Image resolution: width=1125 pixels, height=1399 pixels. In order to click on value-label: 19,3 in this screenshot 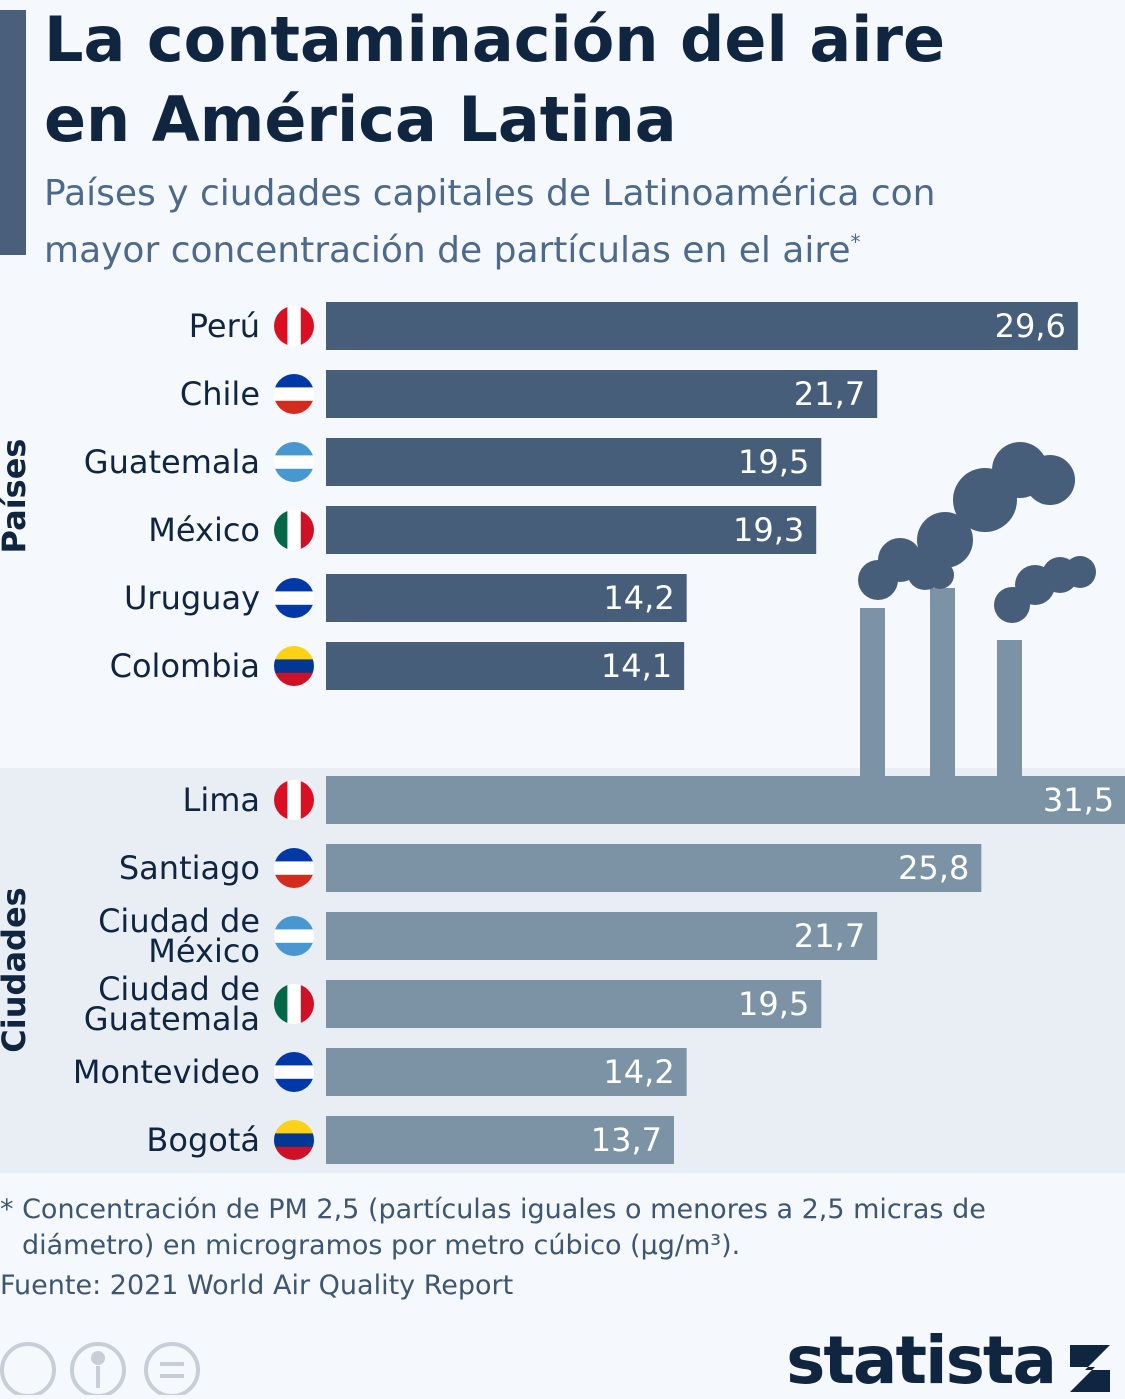, I will do `click(768, 530)`.